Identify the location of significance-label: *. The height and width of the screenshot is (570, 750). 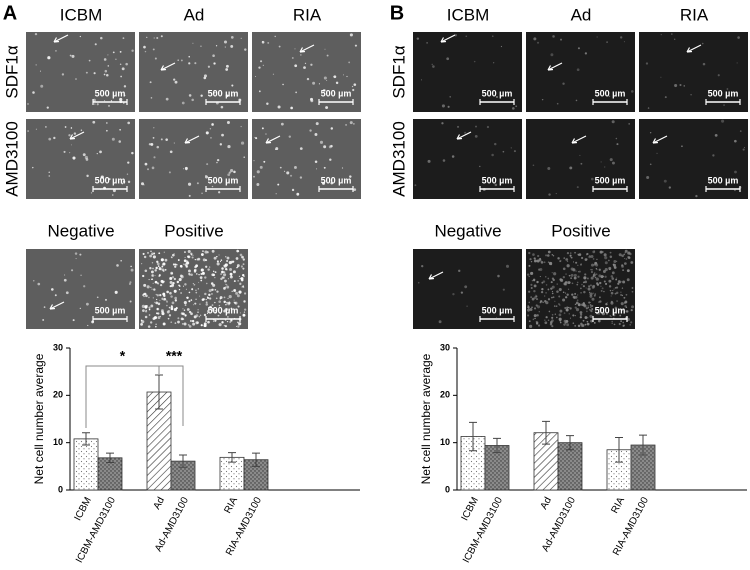
(123, 356).